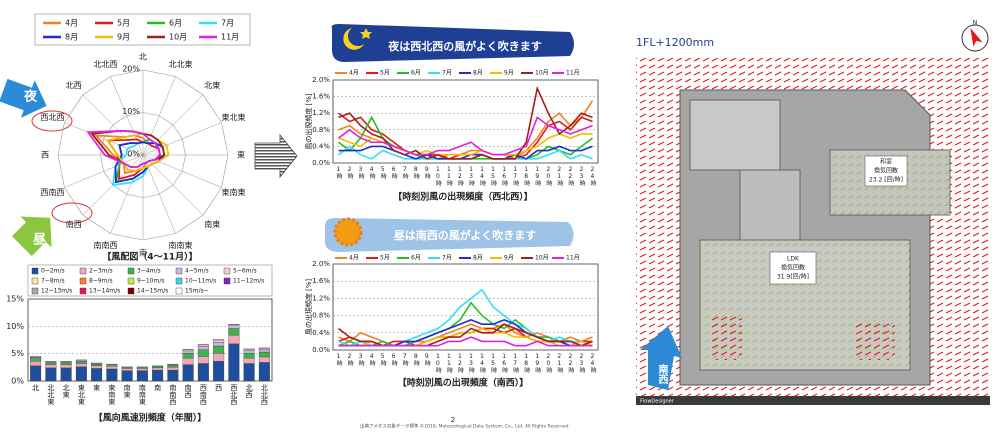 This screenshot has width=1000, height=437. What do you see at coordinates (463, 197) in the screenshot?
I see `chart-title: 【時刻別風の出現頻度（西北西）】` at bounding box center [463, 197].